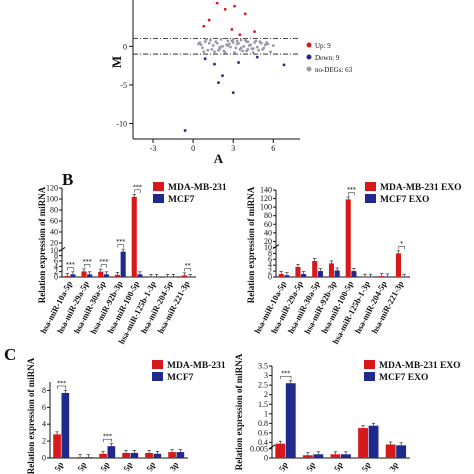  What do you see at coordinates (123, 85) in the screenshot?
I see `ma-y-tick-label: -5` at bounding box center [123, 85].